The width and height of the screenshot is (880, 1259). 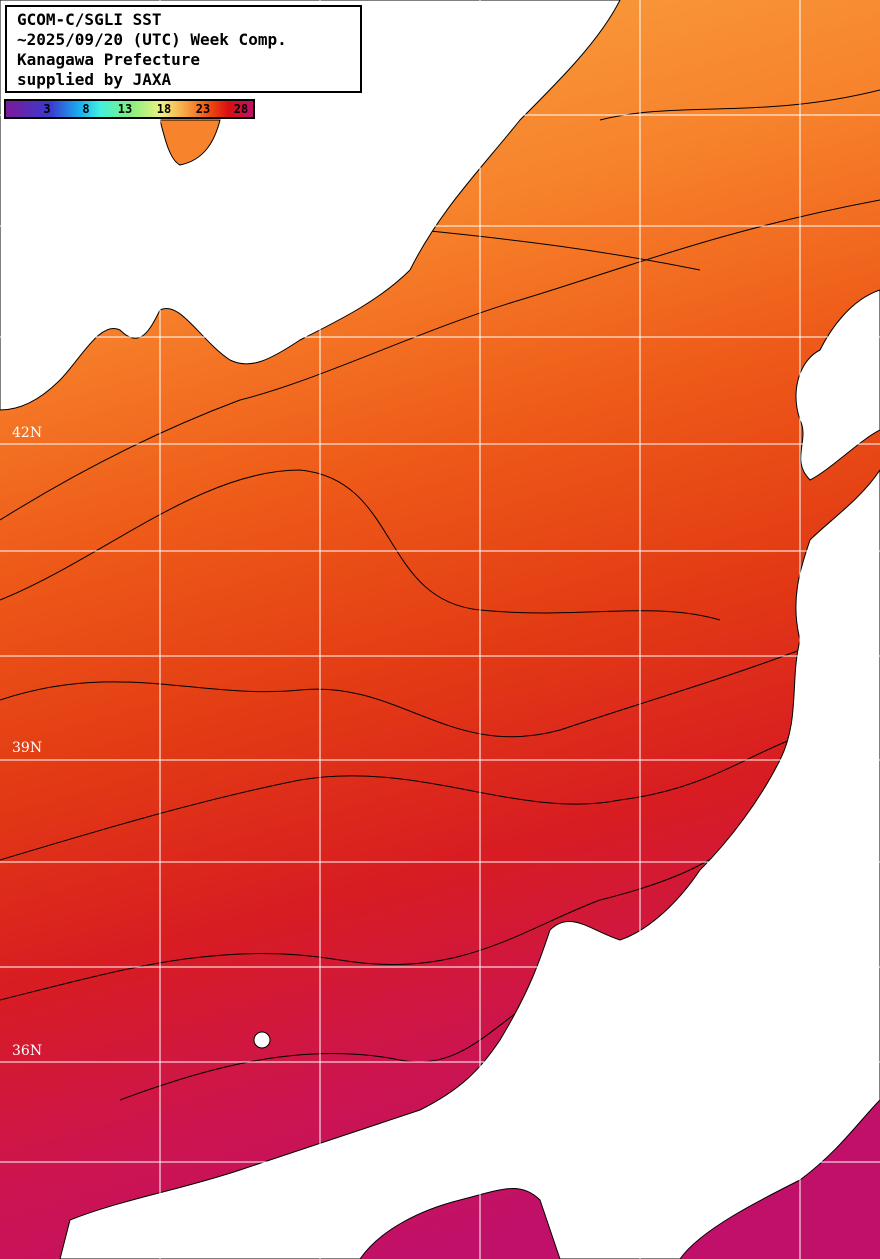 I want to click on title-line-org: Kanagawa Prefecture, so click(x=109, y=59).